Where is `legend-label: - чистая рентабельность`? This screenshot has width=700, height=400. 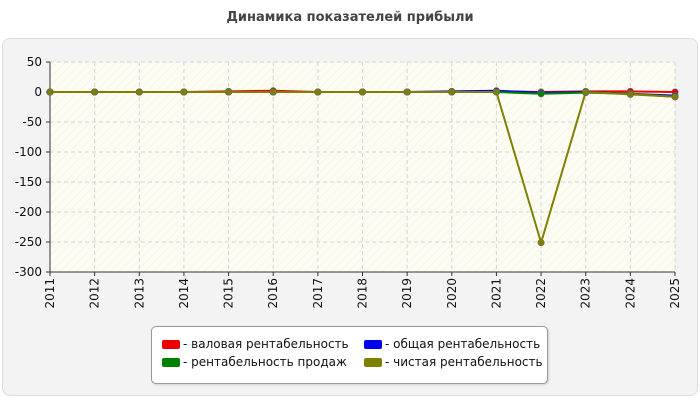
legend-label: - чистая рентабельность is located at coordinates (464, 362).